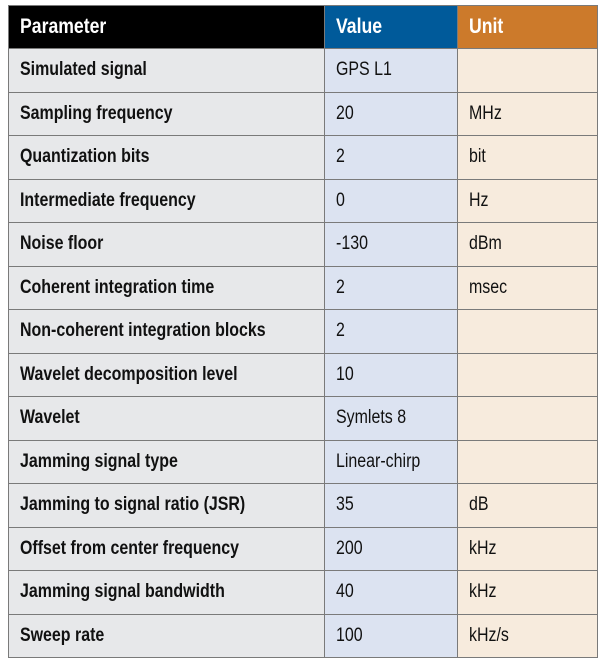 This screenshot has width=600, height=663. I want to click on parameter-cell: Jamming signal bandwidth, so click(166, 592).